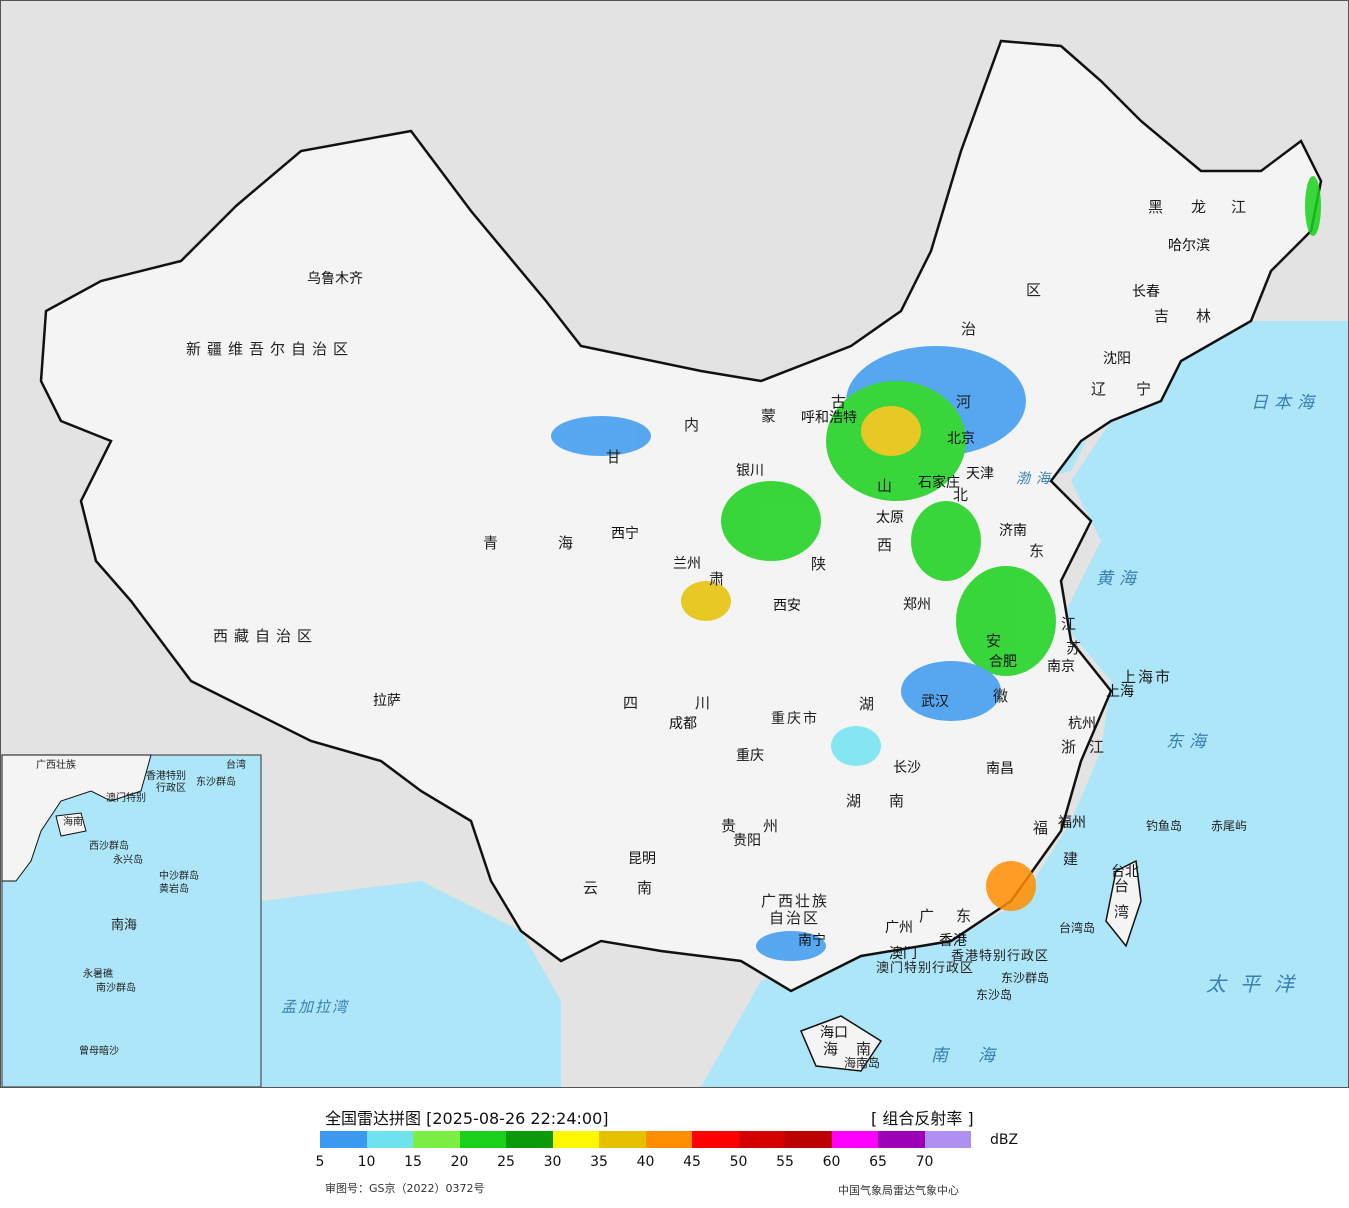 This screenshot has height=1208, width=1349. I want to click on city-fuzhou: 福州, so click(1072, 823).